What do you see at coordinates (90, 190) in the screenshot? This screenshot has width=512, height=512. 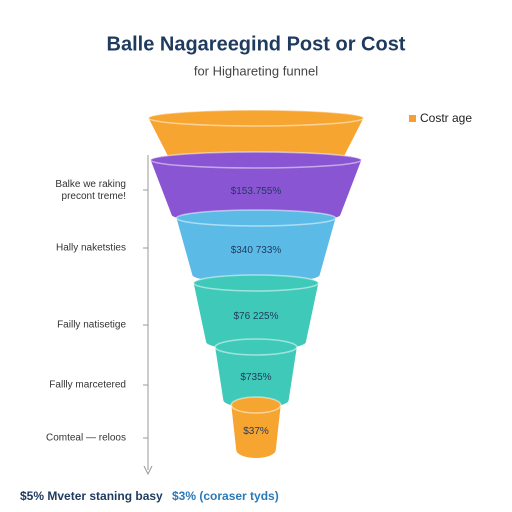 I see `category-label: Balke we raking precont treme!` at bounding box center [90, 190].